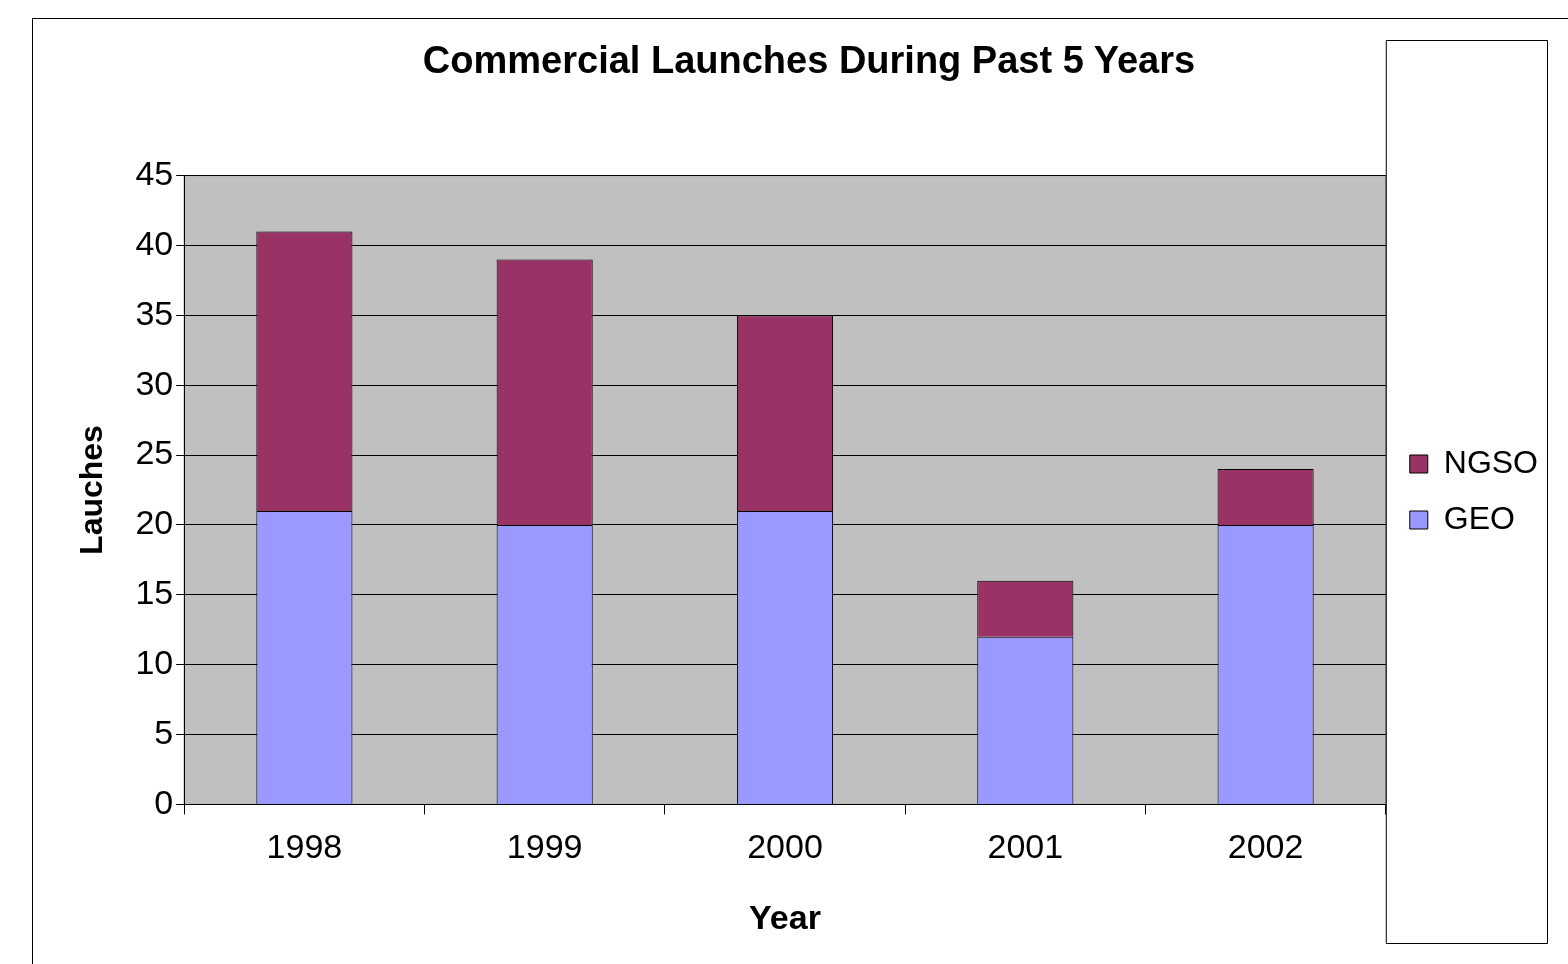  Describe the element at coordinates (1265, 846) in the screenshot. I see `x-tick-label: 2002` at that location.